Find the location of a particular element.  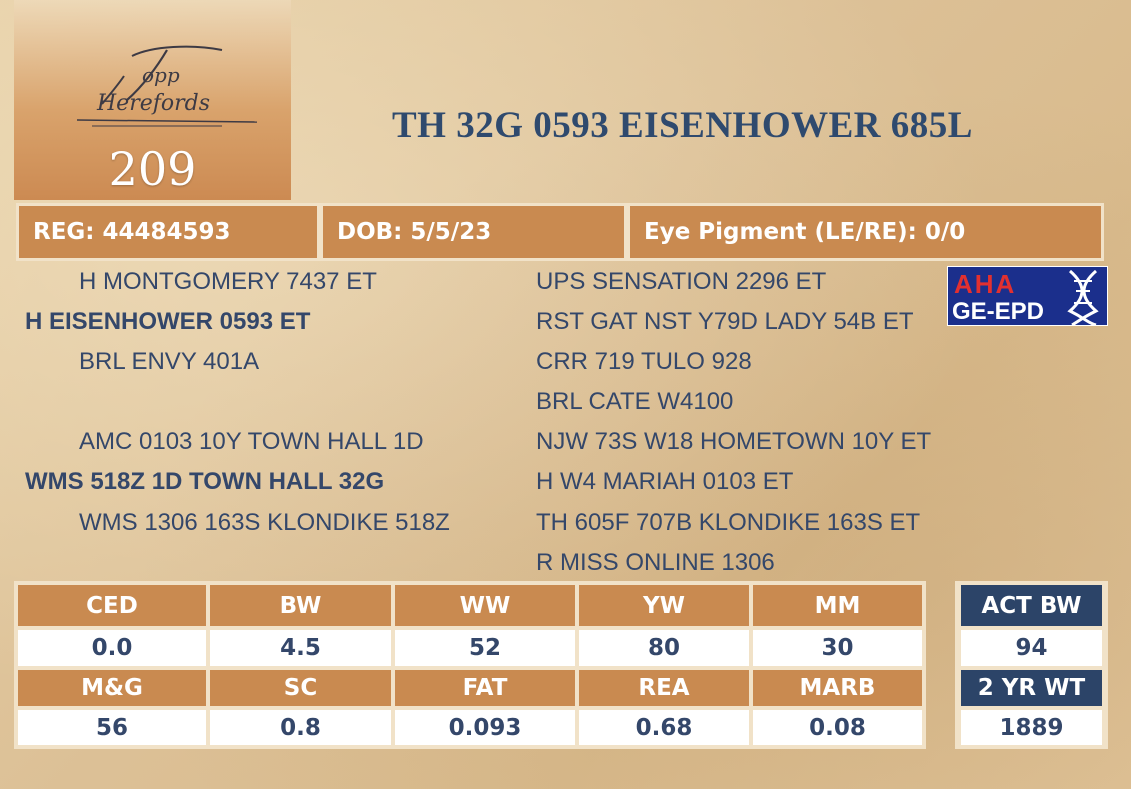

aha-ge-epd-graphic: AHA GE-EPD is located at coordinates (1027, 297).